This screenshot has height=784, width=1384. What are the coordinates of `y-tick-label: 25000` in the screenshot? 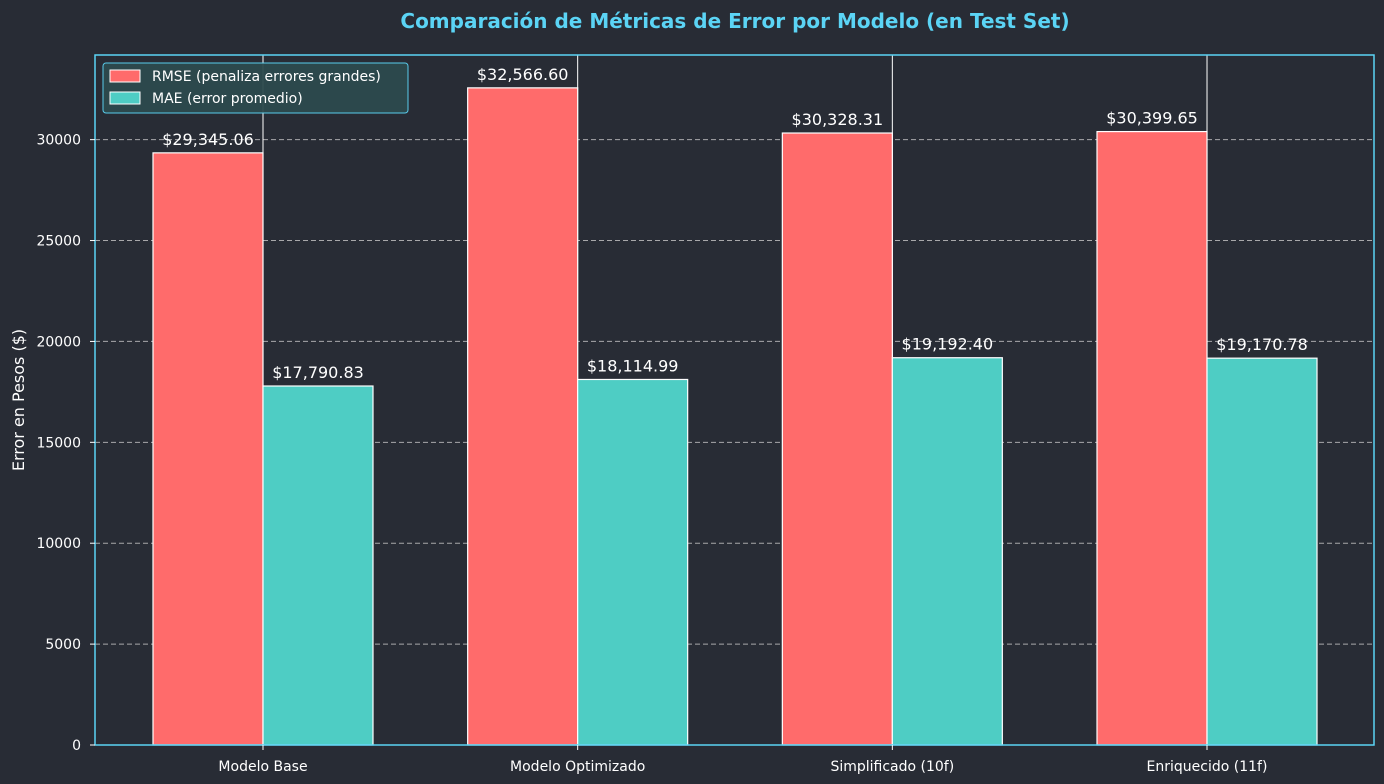 It's located at (58, 242).